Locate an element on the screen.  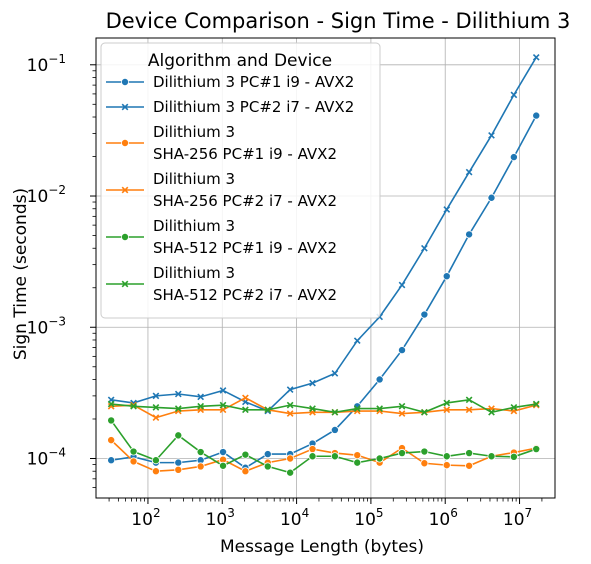
legend-entry: Dilithium 3 PC#2 i7 - AVX2 is located at coordinates (230, 107).